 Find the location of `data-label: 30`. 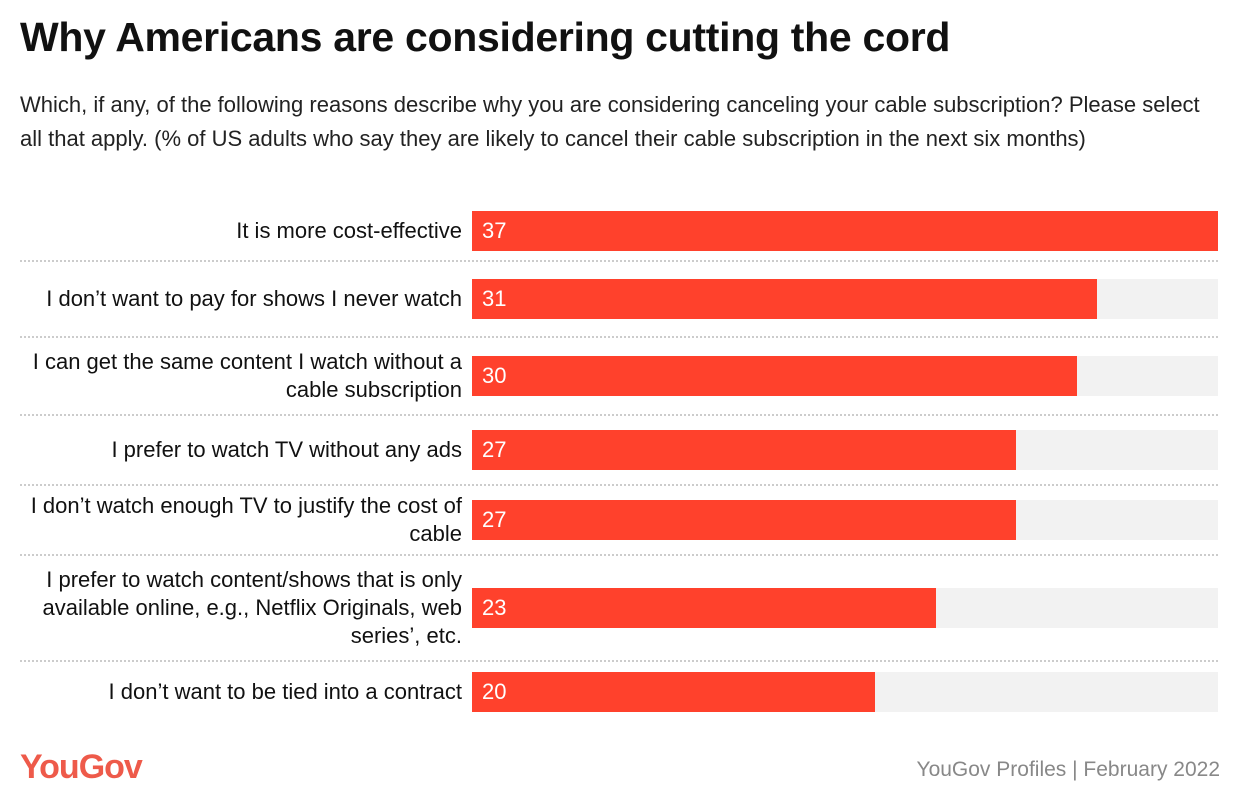

data-label: 30 is located at coordinates (494, 375).